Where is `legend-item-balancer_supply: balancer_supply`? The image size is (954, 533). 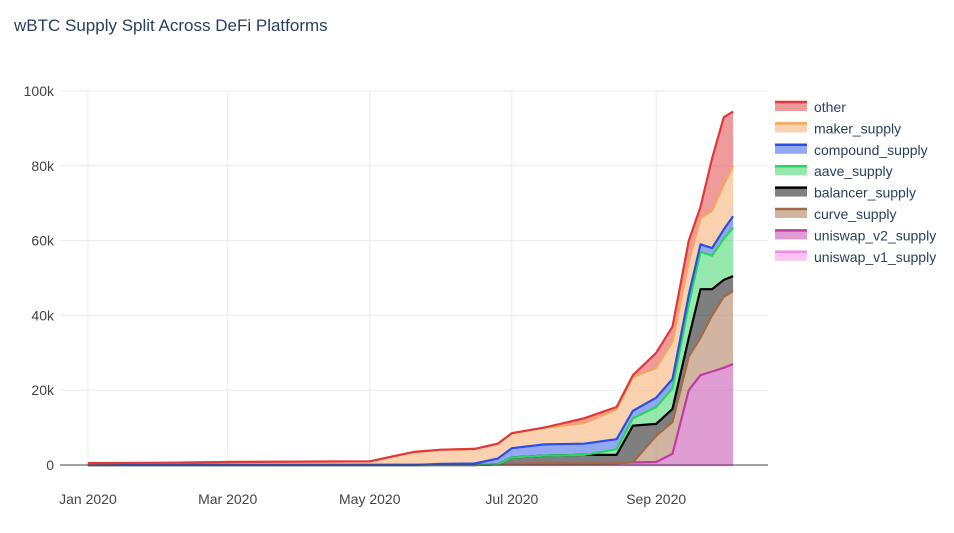
legend-item-balancer_supply: balancer_supply is located at coordinates (845, 193).